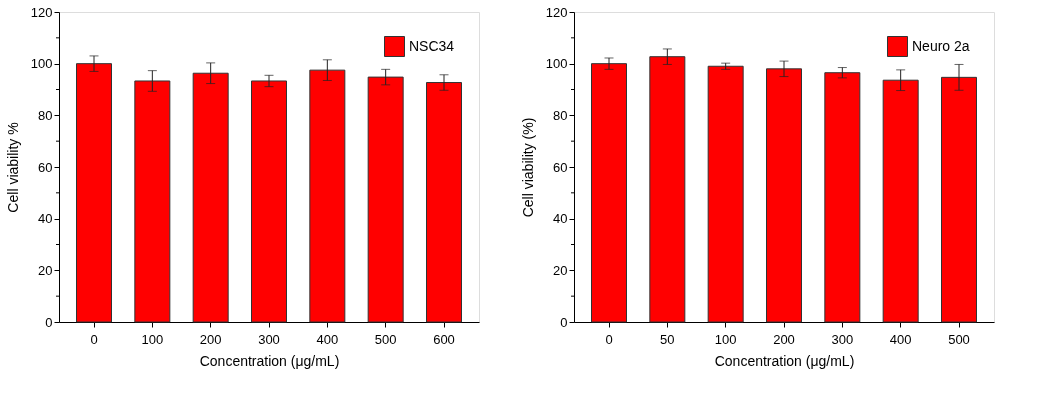  I want to click on x-tick-label: 50, so click(667, 339).